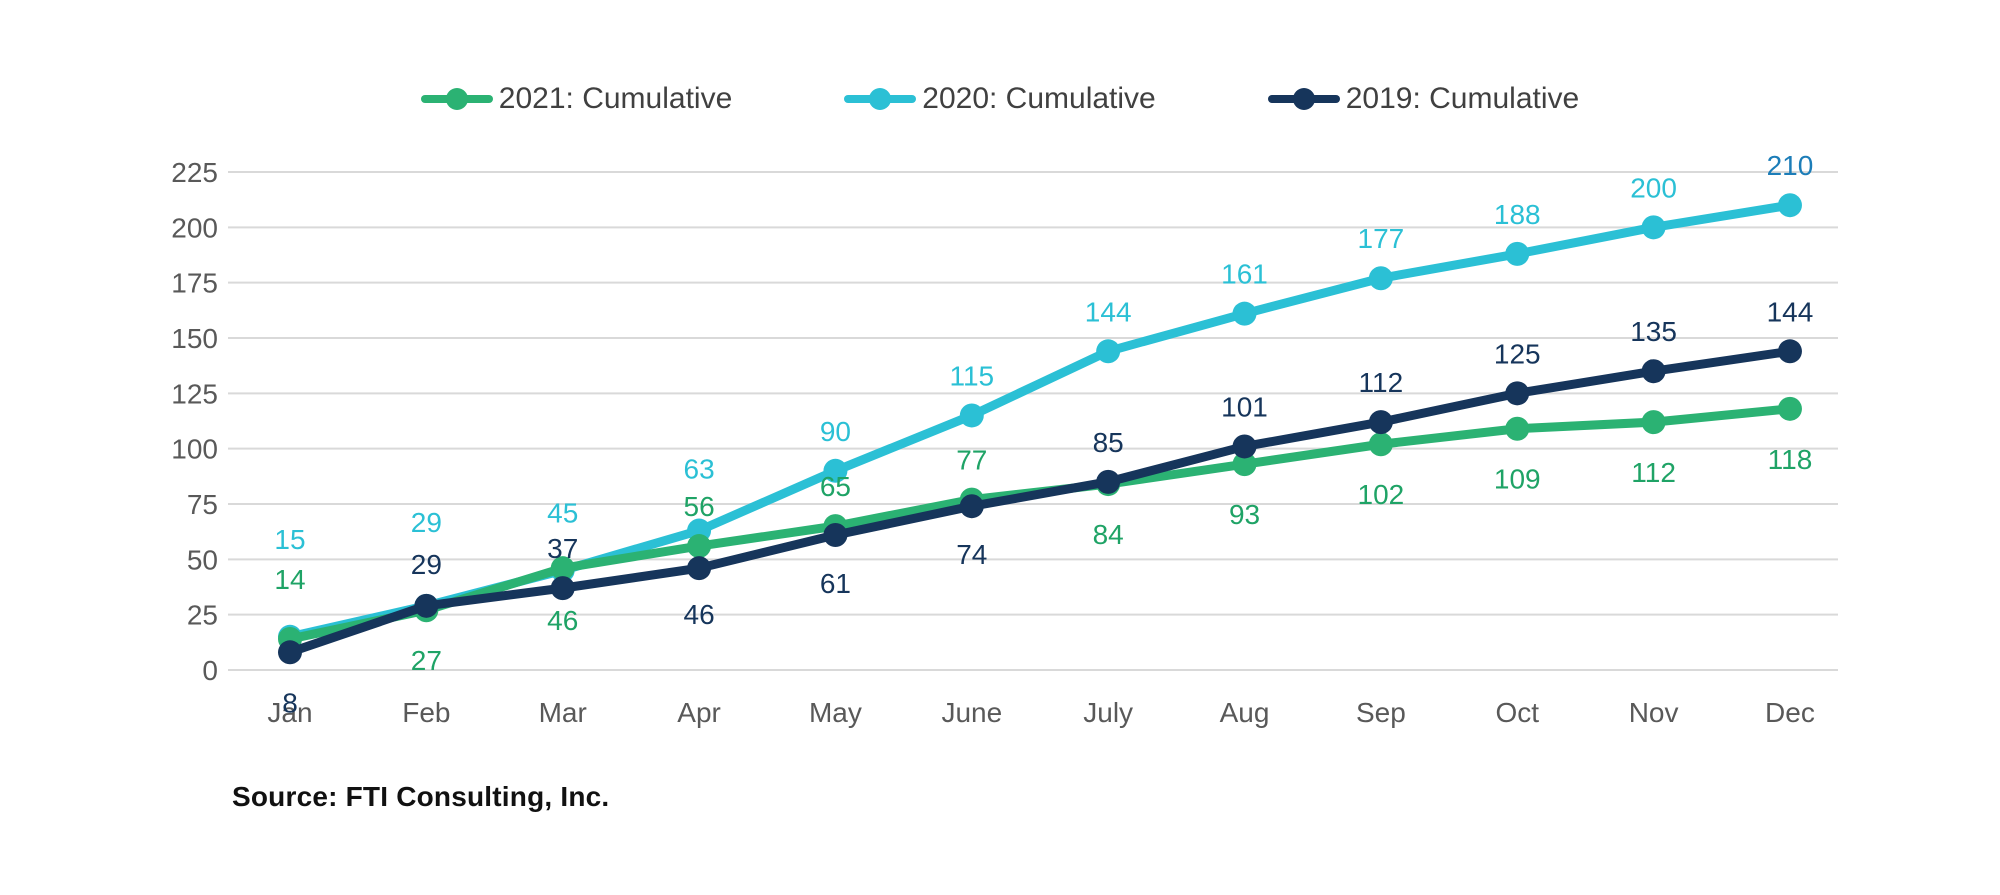  I want to click on data-point-2019-June, so click(971, 506).